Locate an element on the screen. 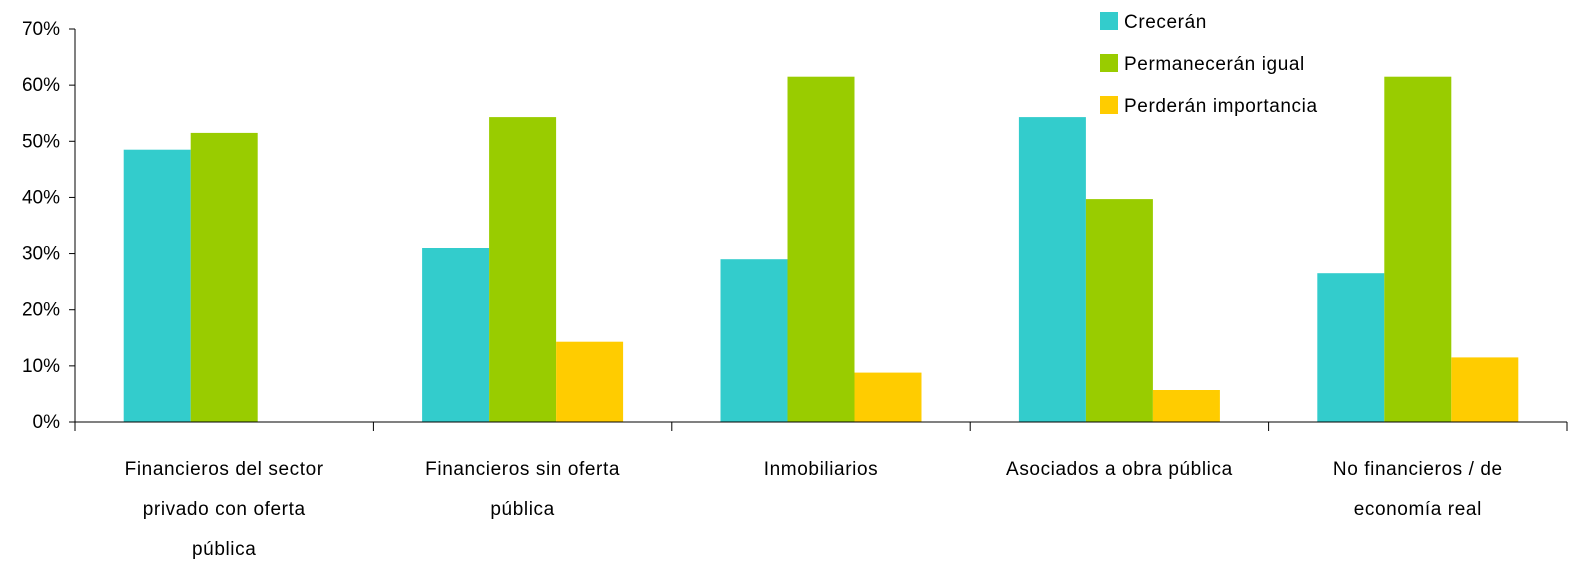 This screenshot has width=1593, height=573. legend-label-2: Permanecerán igual is located at coordinates (1214, 64).